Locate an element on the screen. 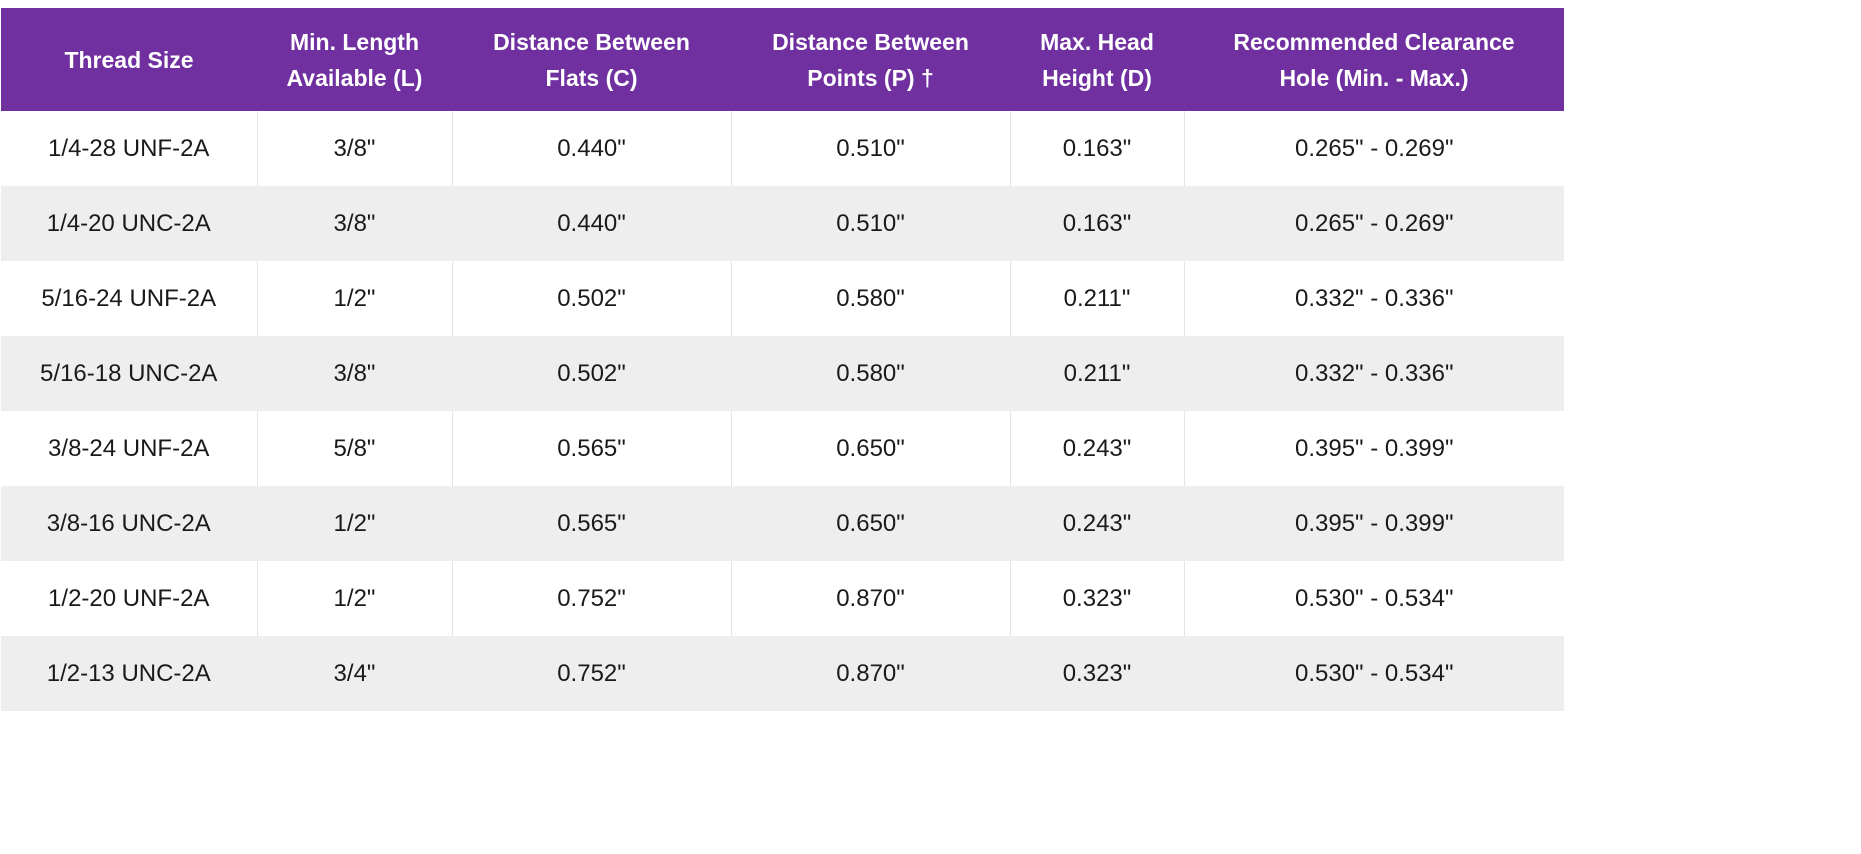 The image size is (1861, 854). header-thread-size: Thread Size is located at coordinates (129, 59).